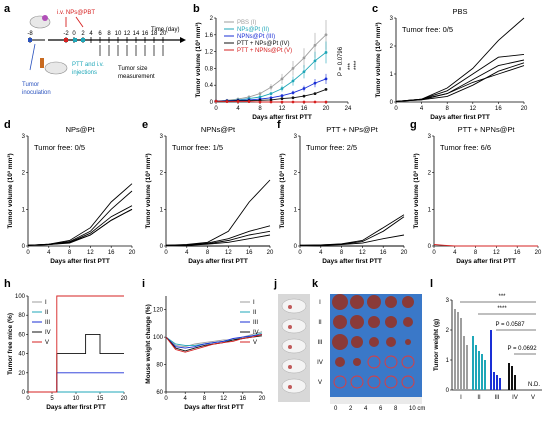  Describe the element at coordinates (76, 399) in the screenshot. I see `x-tick-label: 10` at that location.